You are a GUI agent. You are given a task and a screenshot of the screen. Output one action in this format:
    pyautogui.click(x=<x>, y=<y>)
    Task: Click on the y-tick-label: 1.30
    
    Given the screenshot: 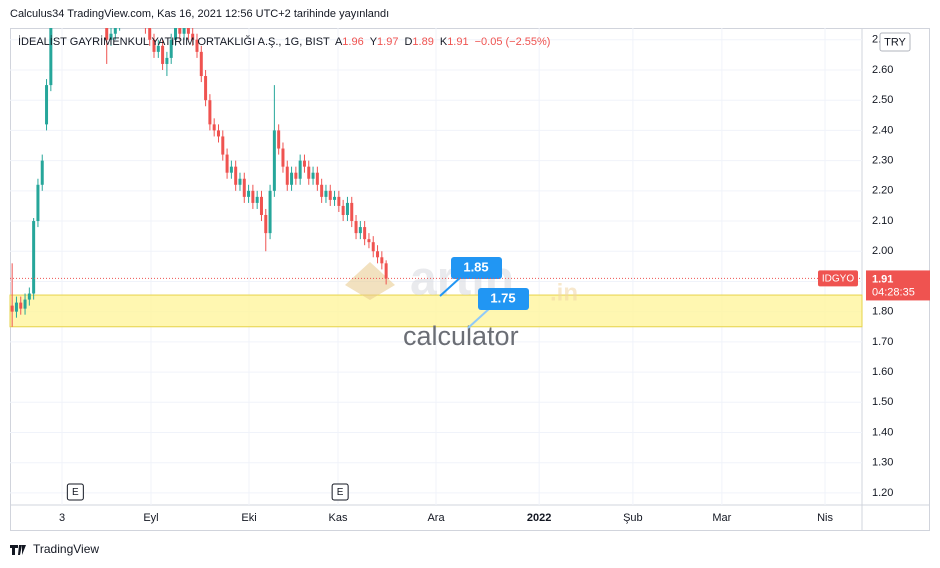 What is the action you would take?
    pyautogui.click(x=882, y=463)
    